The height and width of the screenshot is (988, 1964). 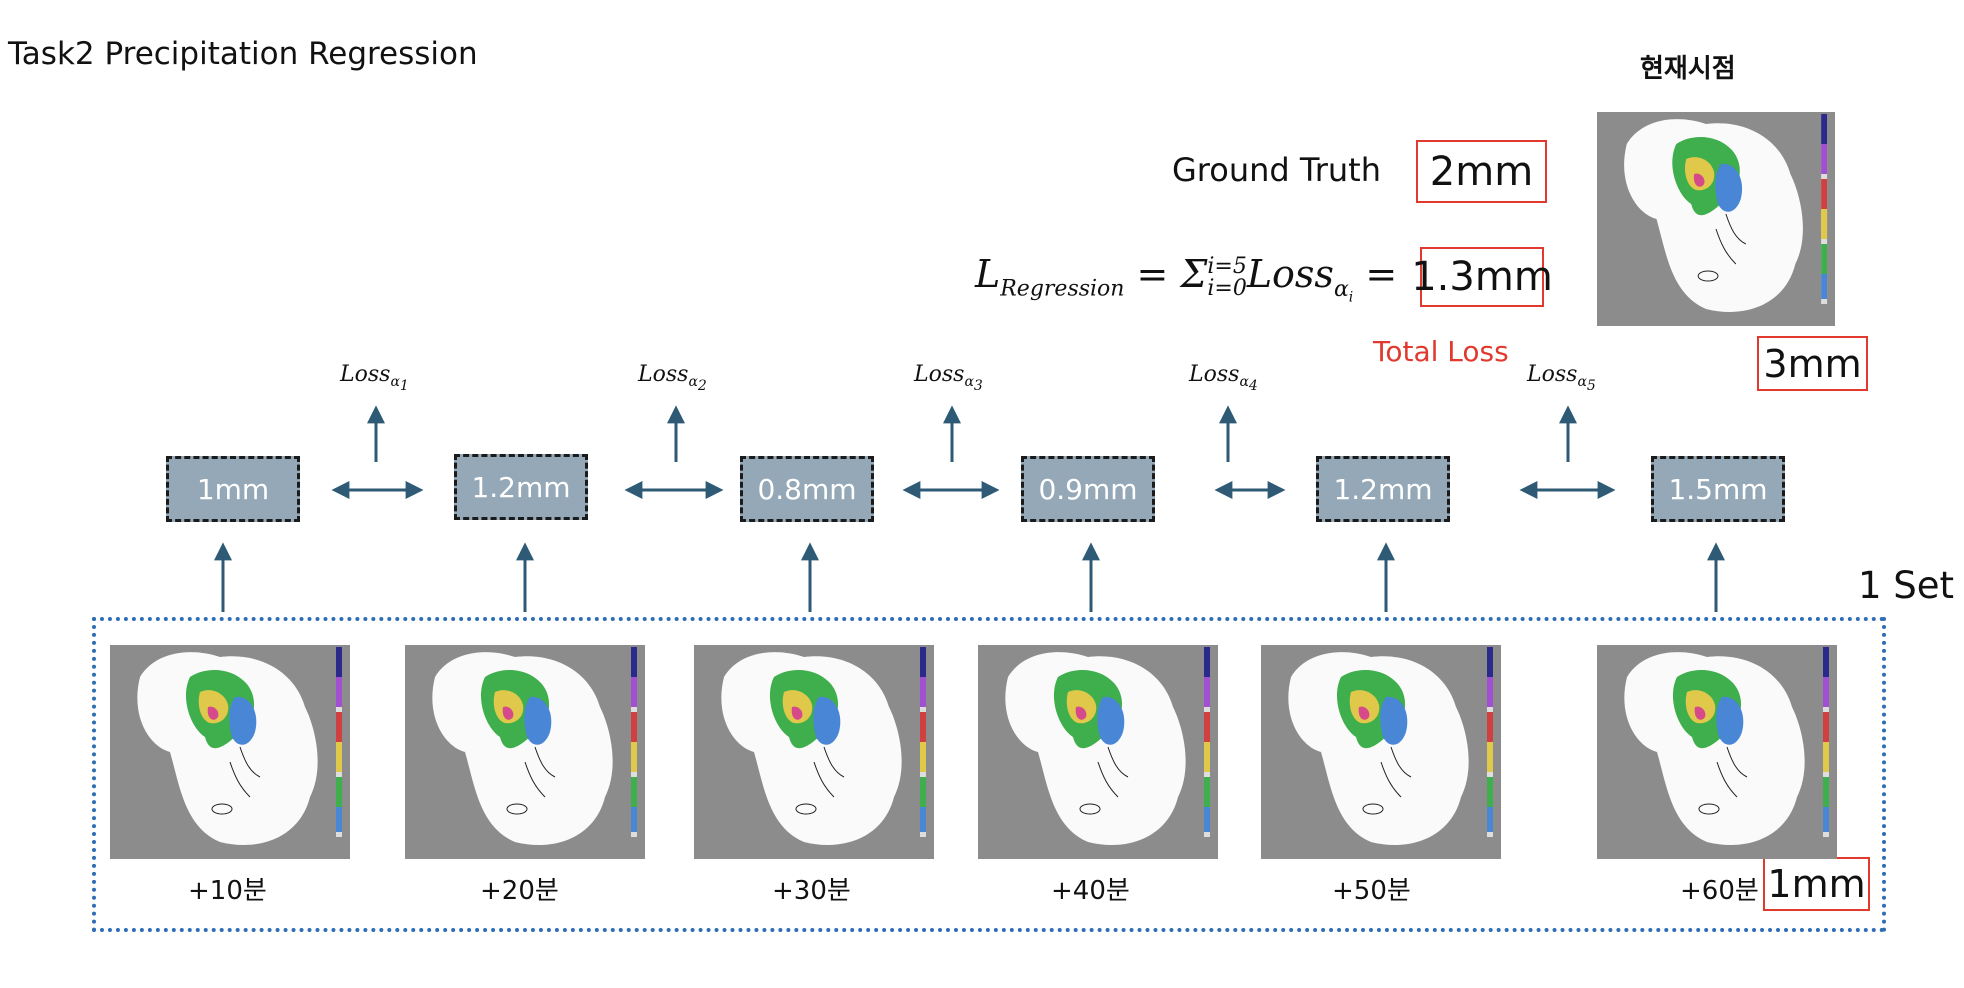 I want to click on set-label: 1 Set, so click(x=1906, y=585).